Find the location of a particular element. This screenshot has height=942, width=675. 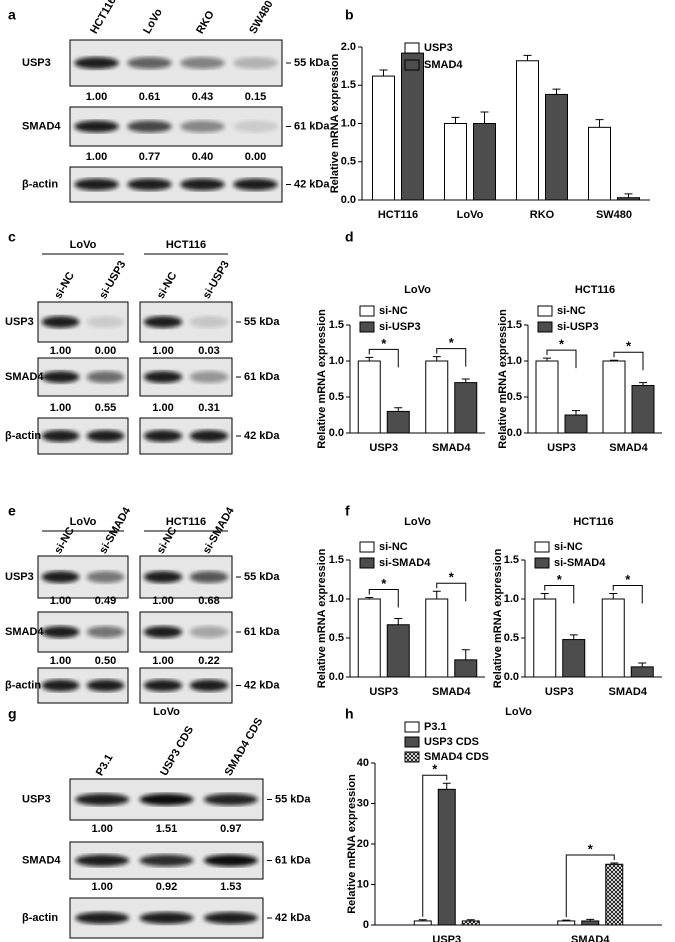

group-label: LoVo is located at coordinates (83, 522).